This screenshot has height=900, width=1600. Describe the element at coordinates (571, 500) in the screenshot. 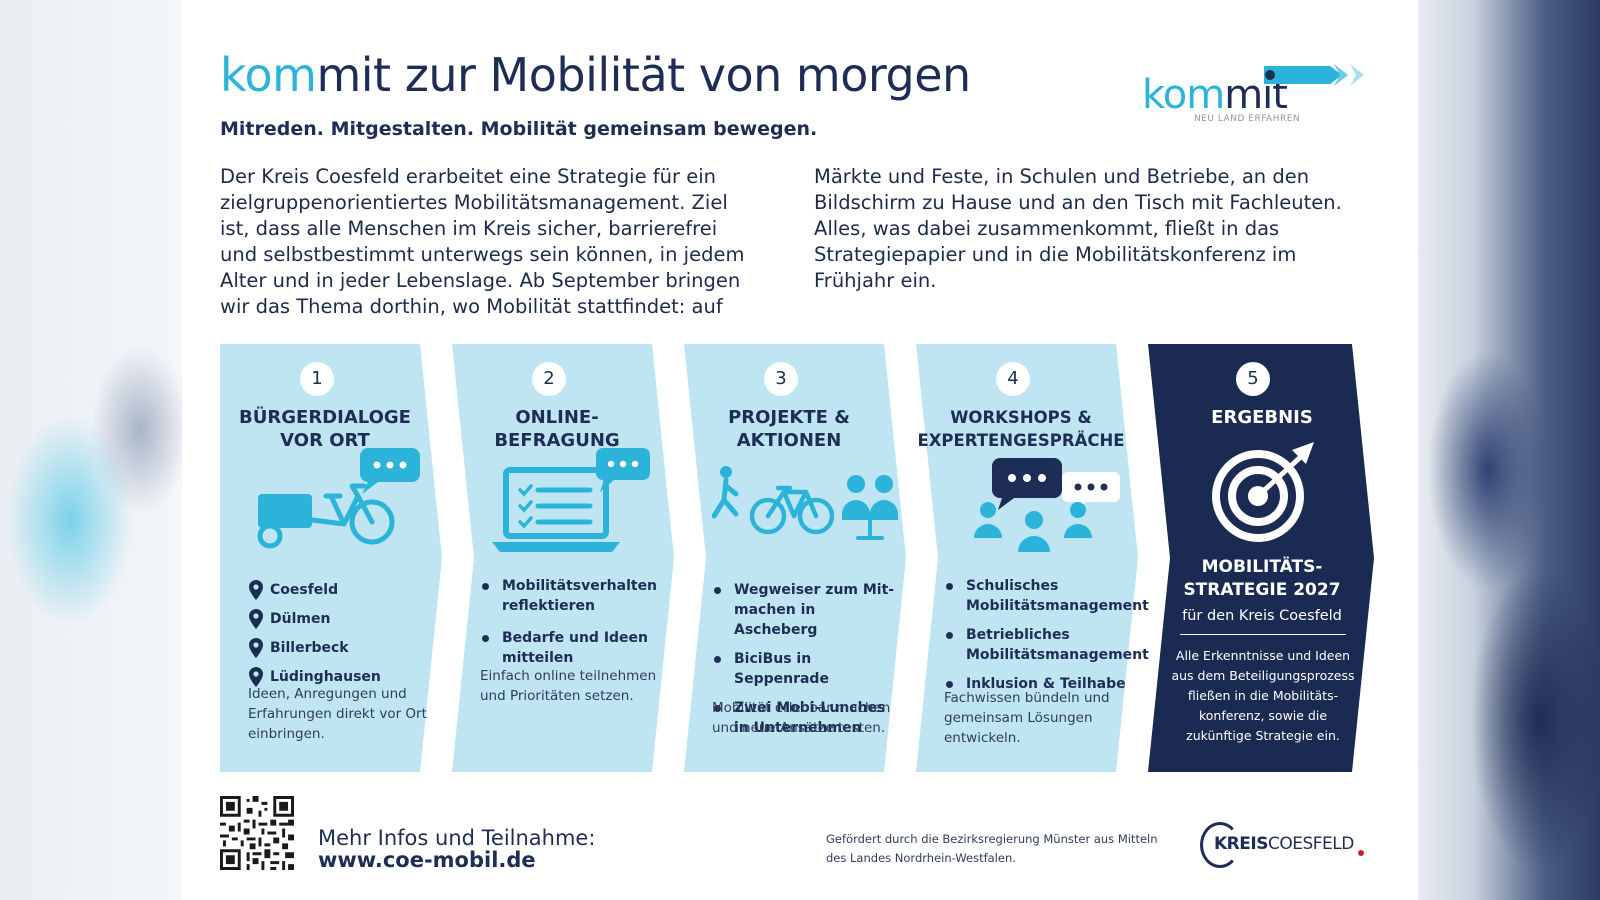

I see `laptop-checklist-icon` at that location.